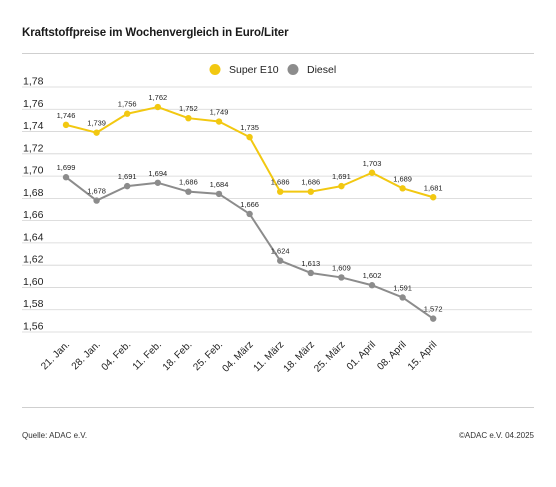  I want to click on data-label: 1,749, so click(219, 112).